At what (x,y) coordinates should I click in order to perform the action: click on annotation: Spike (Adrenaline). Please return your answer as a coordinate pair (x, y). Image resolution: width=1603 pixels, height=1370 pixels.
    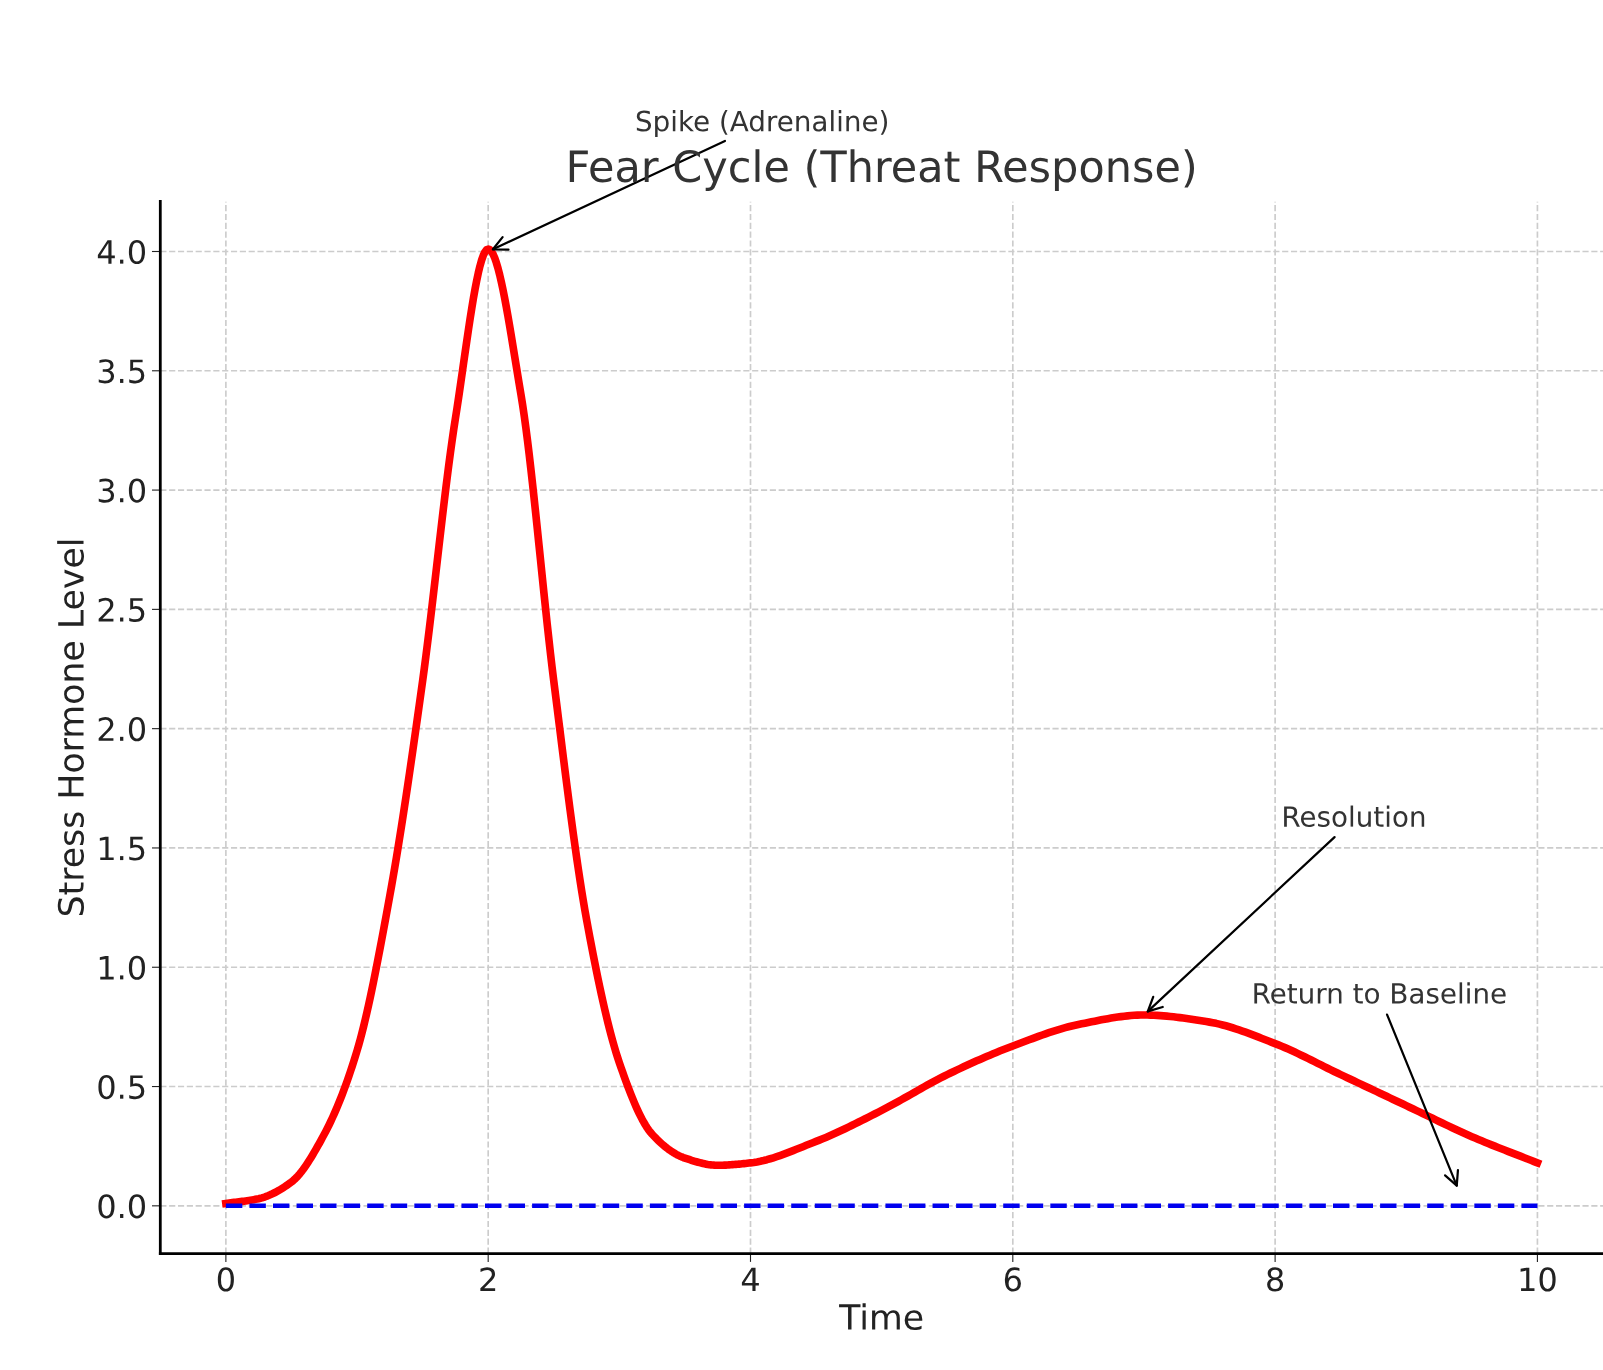
    Looking at the image, I should click on (762, 123).